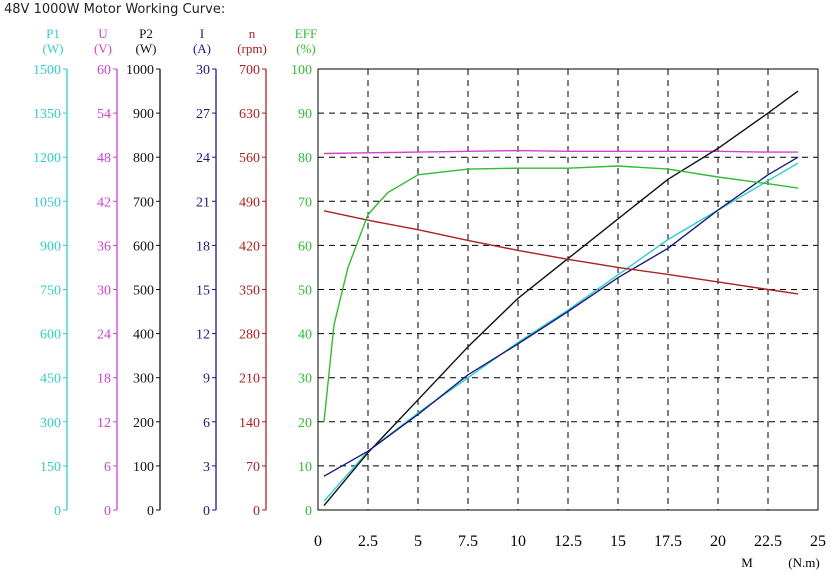 This screenshot has height=583, width=837. I want to click on y-tick-label-P2: 800, so click(143, 158).